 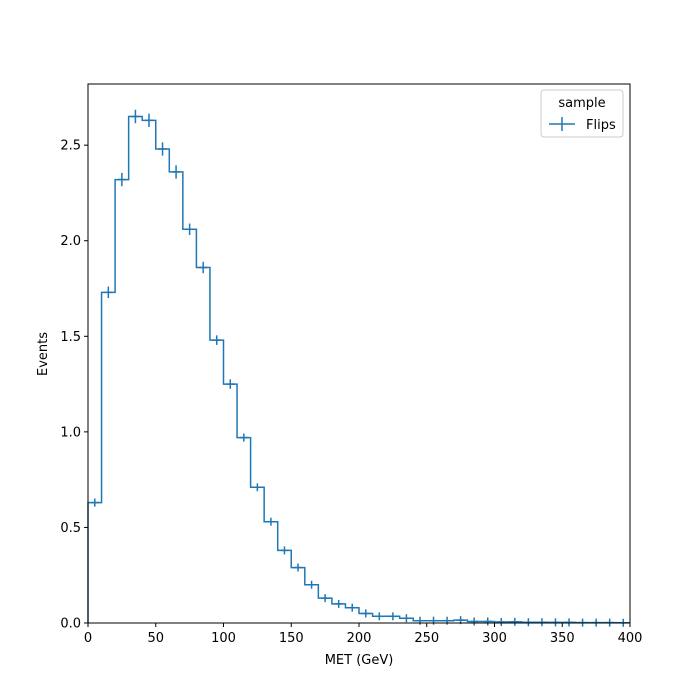 I want to click on x-tick-label: 50, so click(x=155, y=638).